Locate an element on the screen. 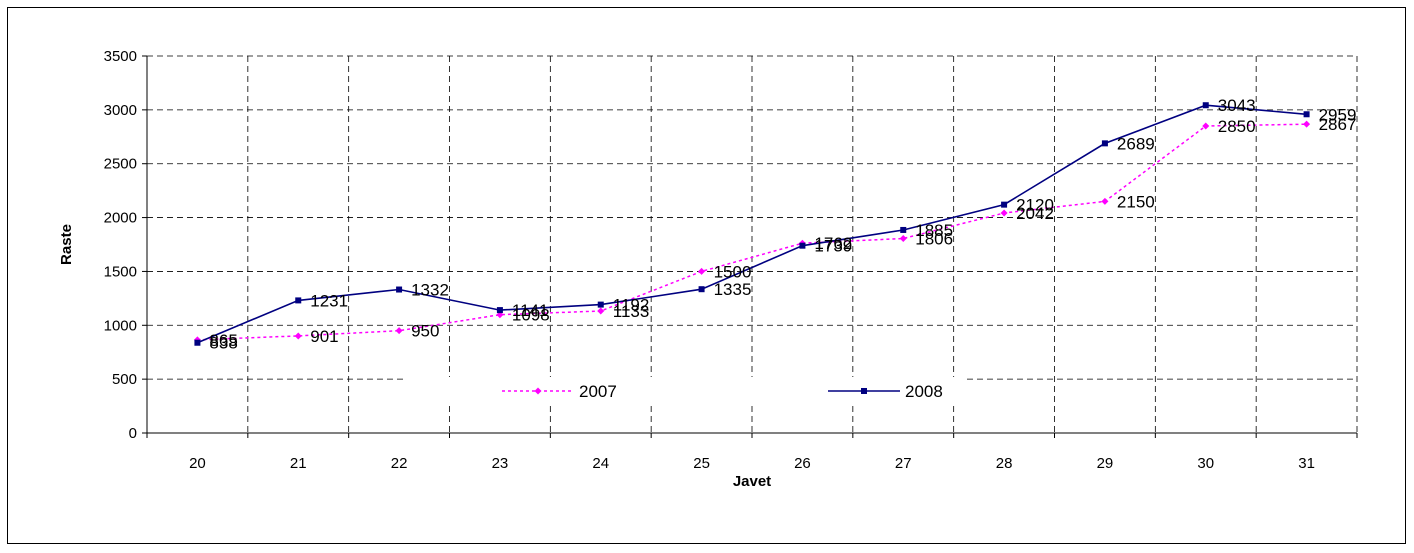  x-tick-label: 31 is located at coordinates (1306, 463).